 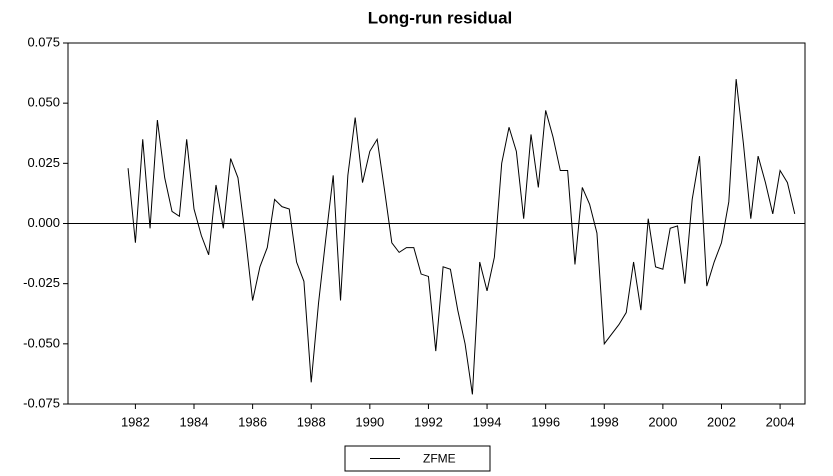 I want to click on legend-box, so click(x=417, y=458).